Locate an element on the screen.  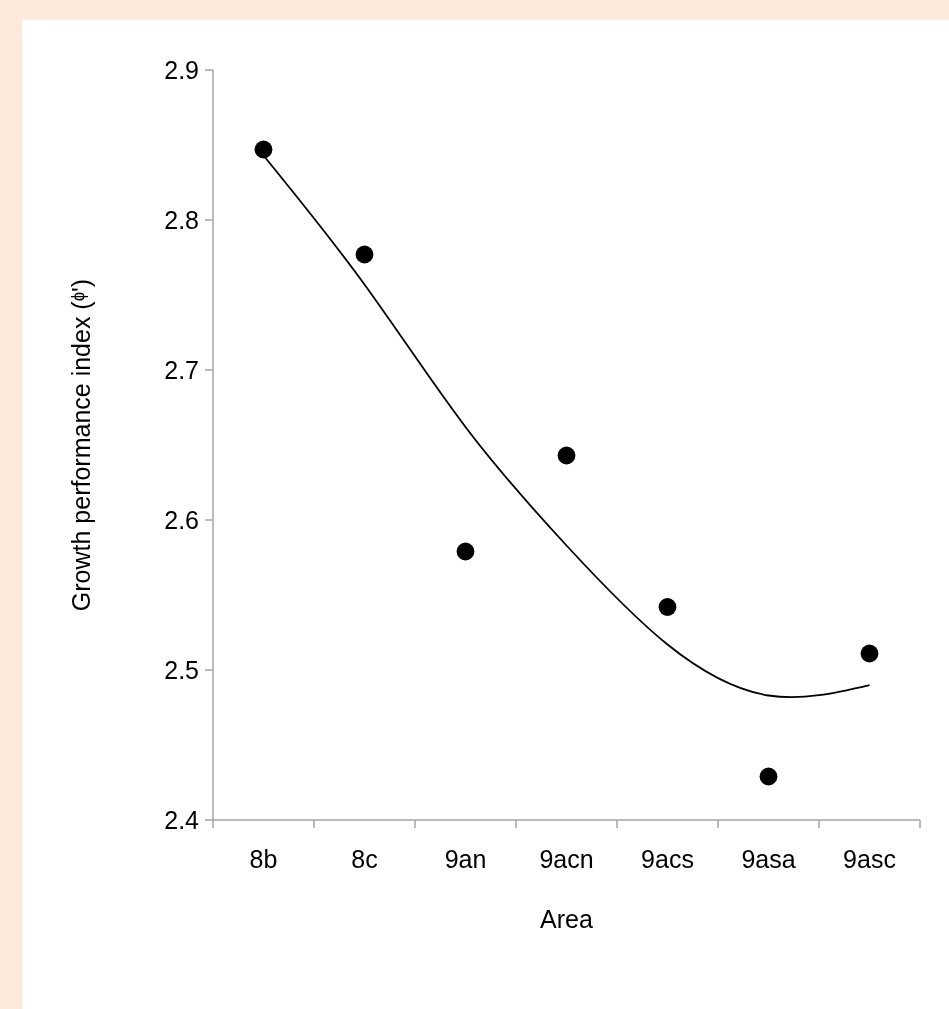
y-tick-label: 2.7 is located at coordinates (181, 369).